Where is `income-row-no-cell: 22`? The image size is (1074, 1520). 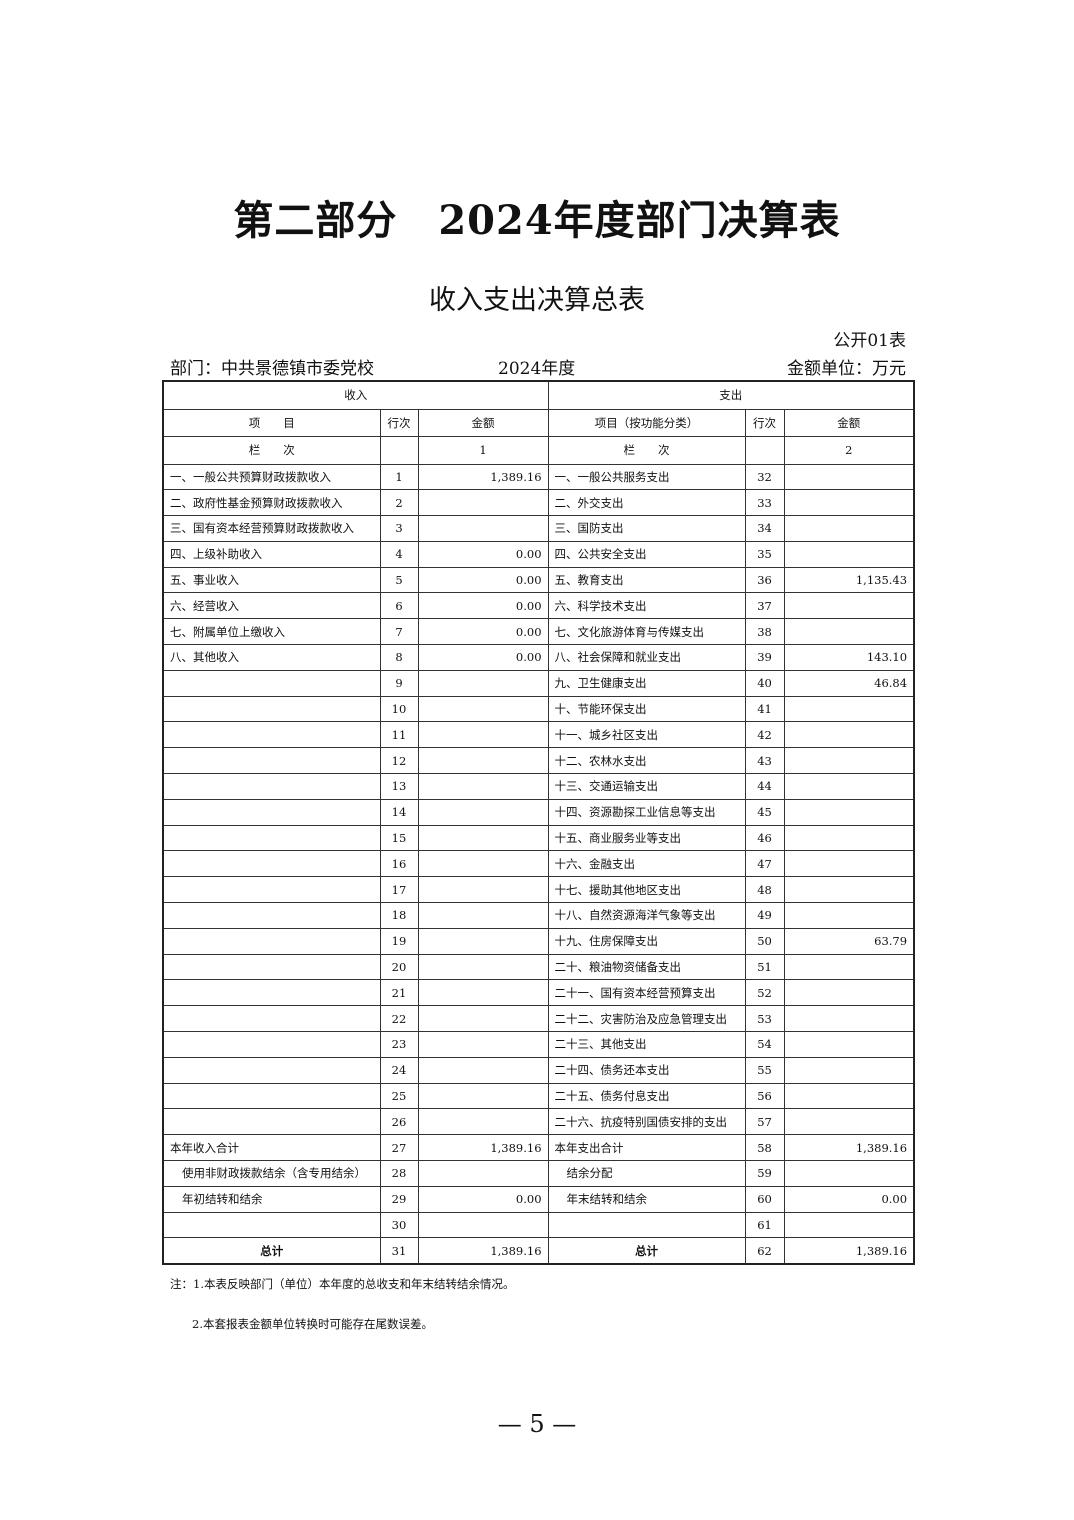
income-row-no-cell: 22 is located at coordinates (399, 1019).